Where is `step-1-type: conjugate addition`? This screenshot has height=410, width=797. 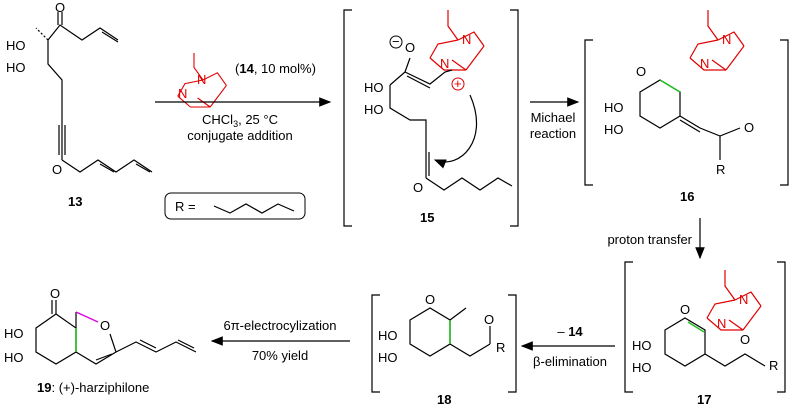
step-1-type: conjugate addition is located at coordinates (240, 135).